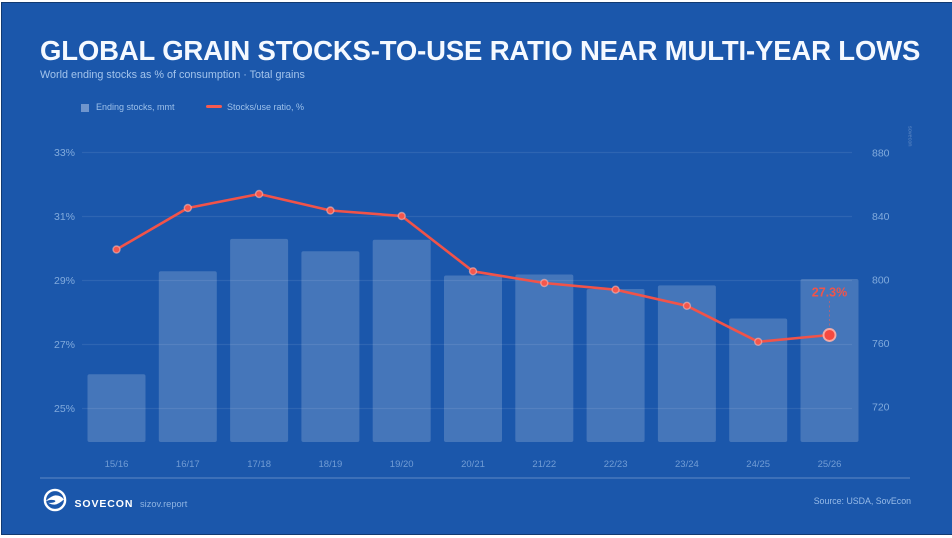  What do you see at coordinates (758, 464) in the screenshot?
I see `svg-text: 24/25` at bounding box center [758, 464].